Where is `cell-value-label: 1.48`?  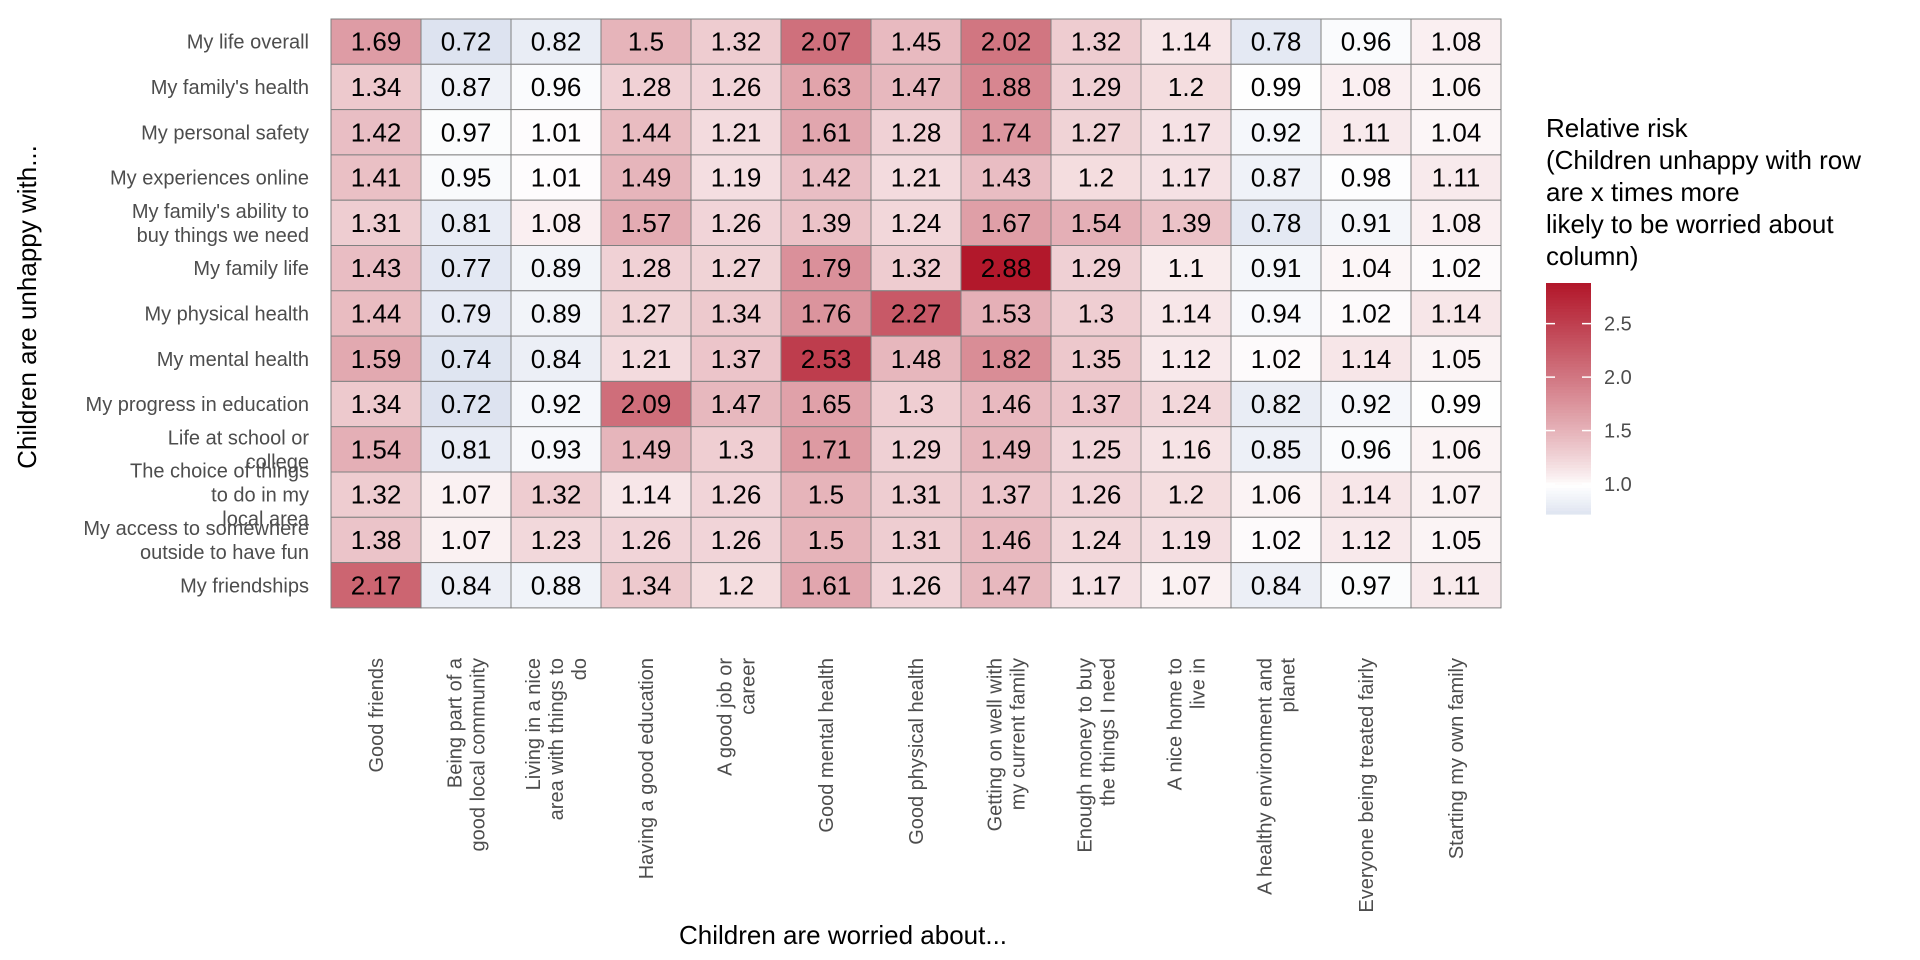 cell-value-label: 1.48 is located at coordinates (916, 359).